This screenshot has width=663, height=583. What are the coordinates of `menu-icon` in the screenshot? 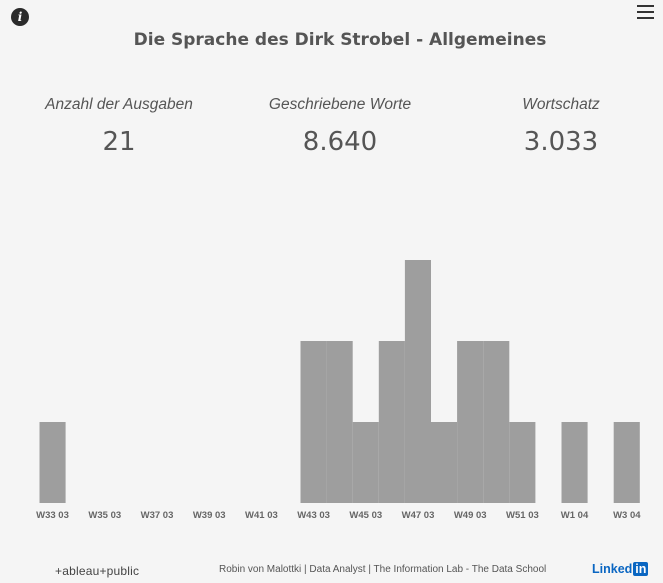 It's located at (645, 12).